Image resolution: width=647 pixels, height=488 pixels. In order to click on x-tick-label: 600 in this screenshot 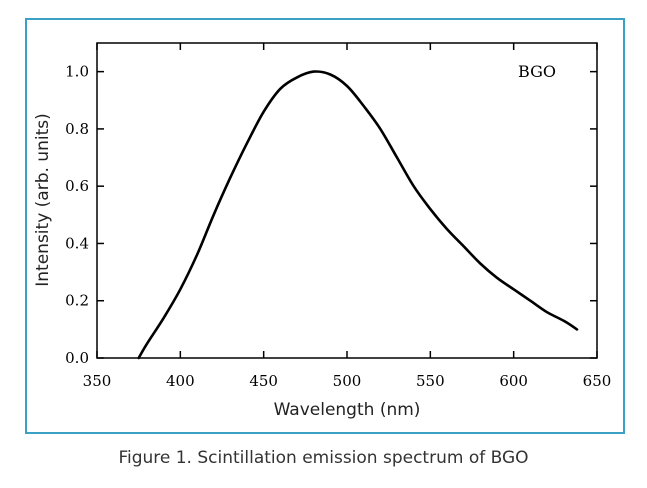, I will do `click(513, 381)`.